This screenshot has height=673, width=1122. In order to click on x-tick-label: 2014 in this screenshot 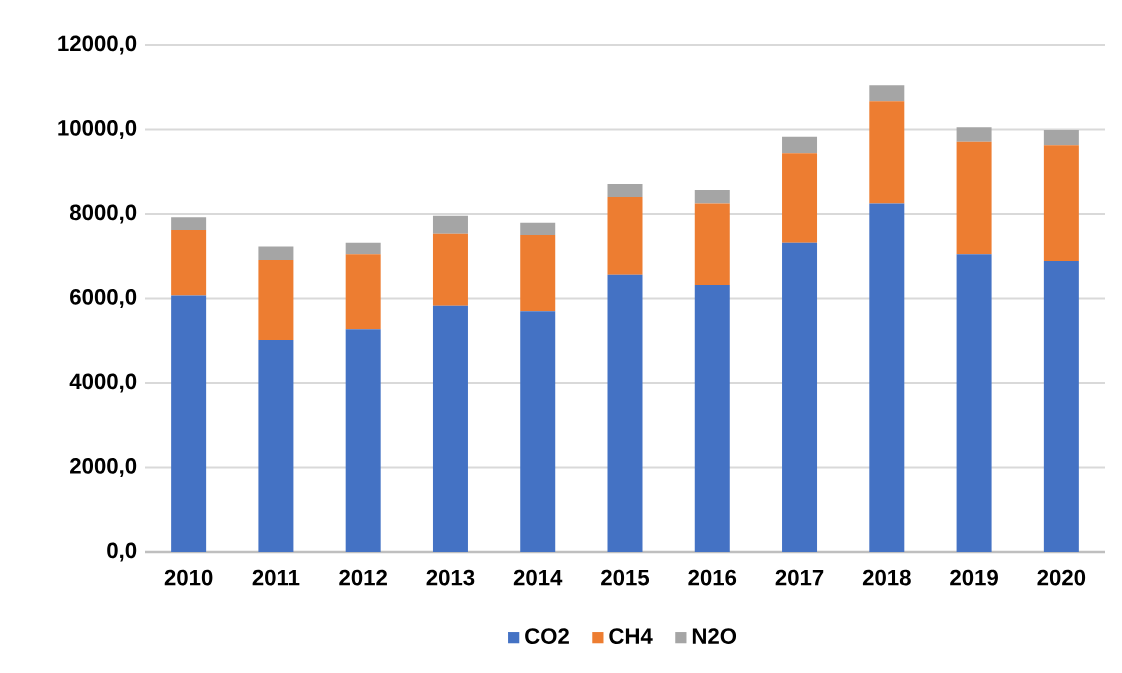, I will do `click(538, 577)`.